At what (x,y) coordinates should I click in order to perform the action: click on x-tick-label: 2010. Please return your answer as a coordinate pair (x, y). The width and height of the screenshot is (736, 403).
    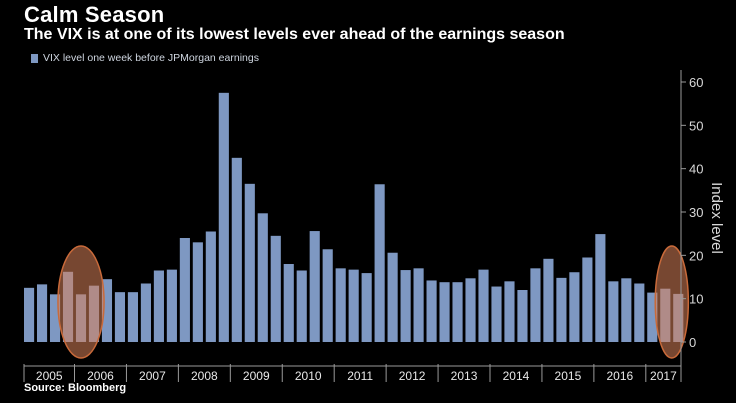
    Looking at the image, I should click on (308, 376).